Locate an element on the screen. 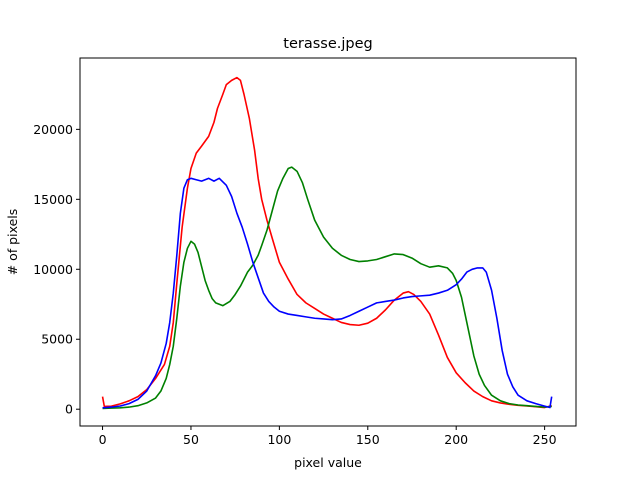 The width and height of the screenshot is (640, 480). x-tick-label: 50 is located at coordinates (191, 439).